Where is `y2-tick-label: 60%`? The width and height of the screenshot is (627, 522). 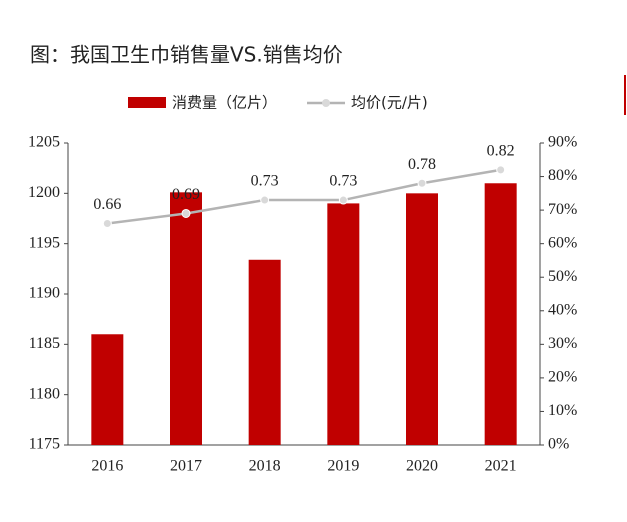
y2-tick-label: 60% is located at coordinates (562, 242).